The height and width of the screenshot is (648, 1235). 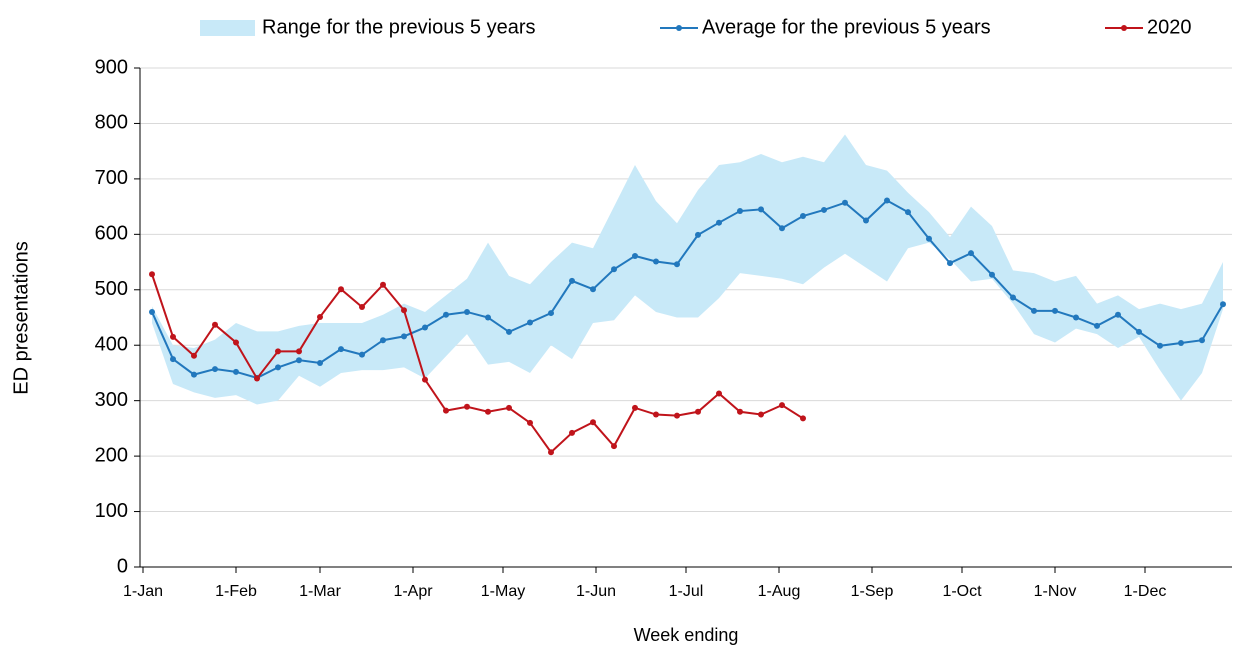 I want to click on y-tick-label: 100, so click(x=111, y=511).